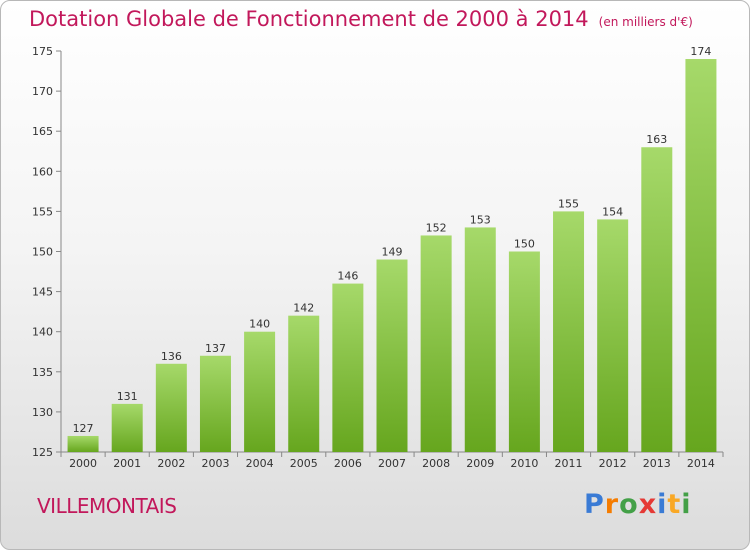 The width and height of the screenshot is (750, 550). What do you see at coordinates (215, 463) in the screenshot?
I see `x-tick-label: 2003` at bounding box center [215, 463].